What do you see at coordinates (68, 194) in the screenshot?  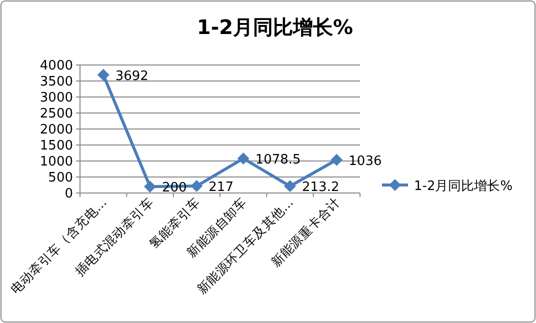 I see `y-tick-label: 0` at bounding box center [68, 194].